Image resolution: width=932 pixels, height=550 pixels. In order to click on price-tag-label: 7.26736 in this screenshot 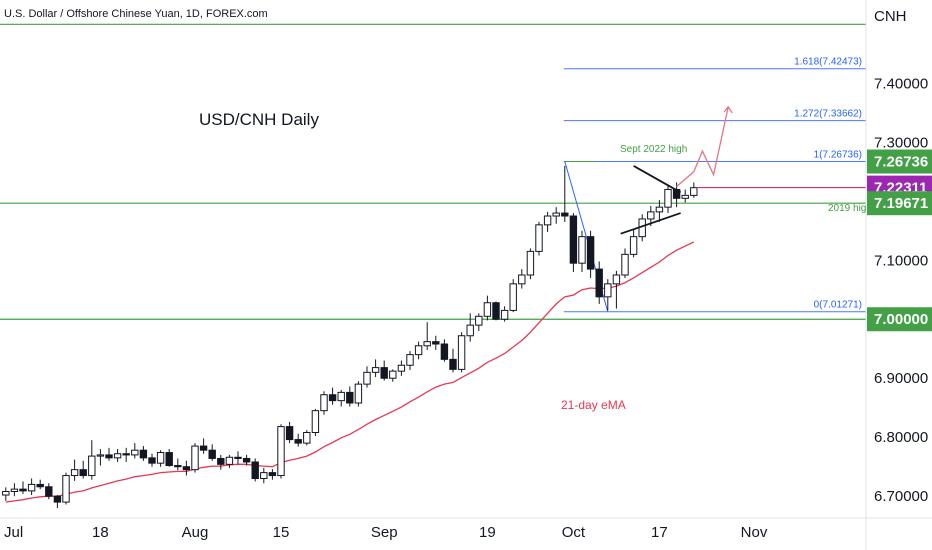, I will do `click(901, 162)`.